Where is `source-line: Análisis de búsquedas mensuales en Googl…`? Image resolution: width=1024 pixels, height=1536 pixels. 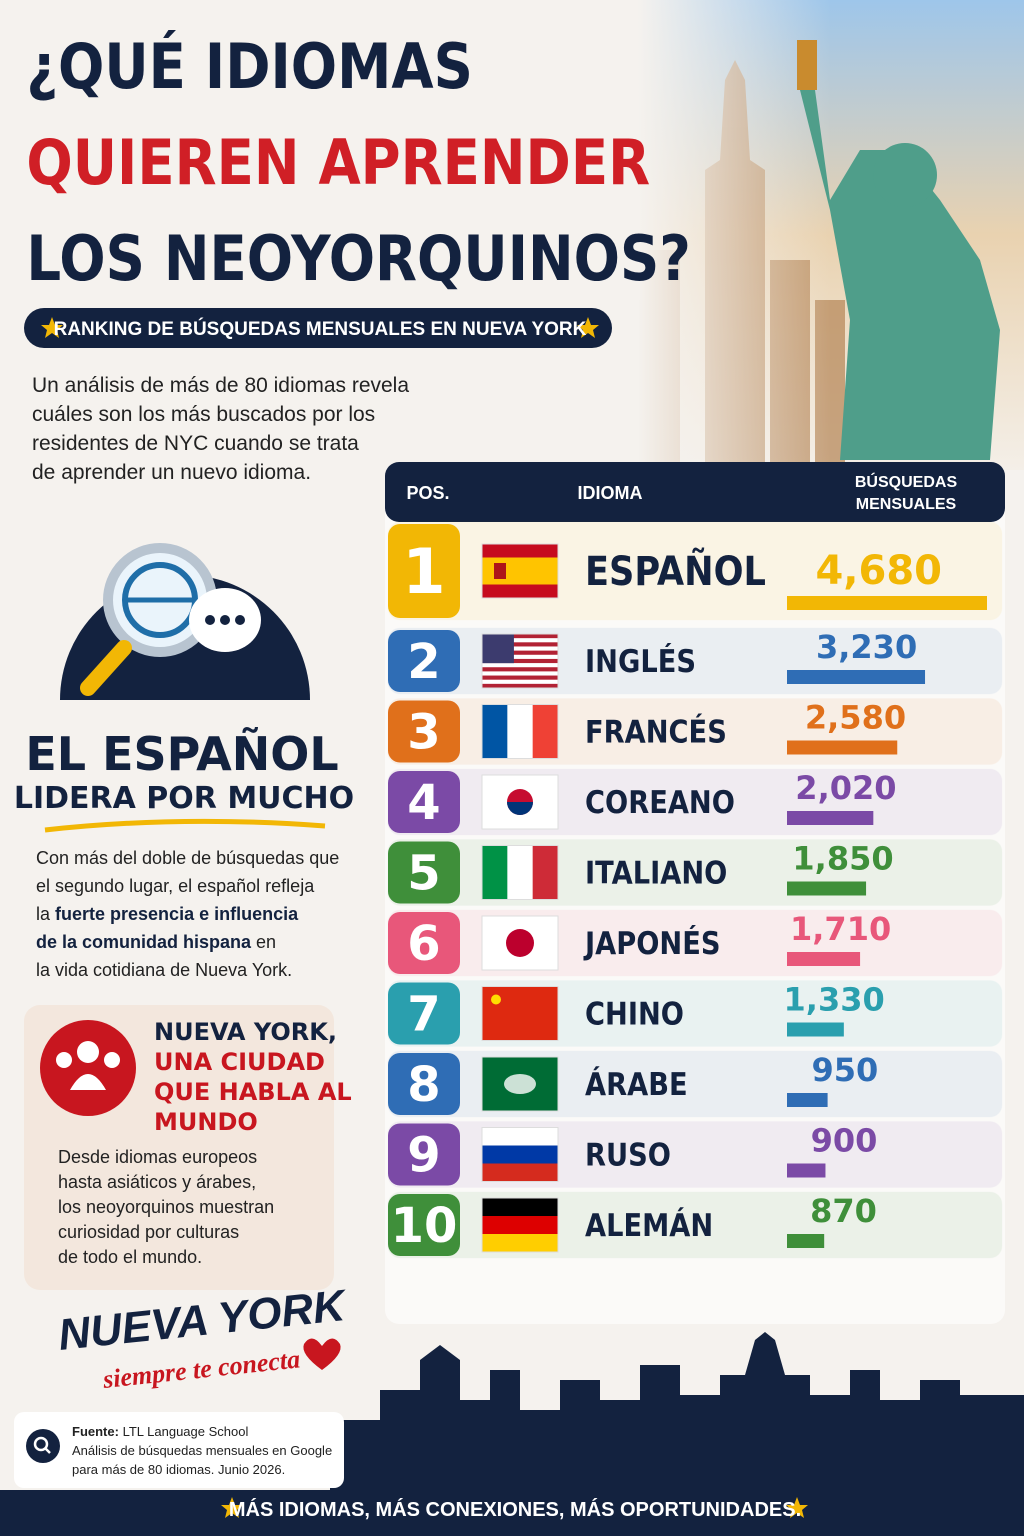 source-line: Análisis de búsquedas mensuales en Googl… is located at coordinates (202, 1450).